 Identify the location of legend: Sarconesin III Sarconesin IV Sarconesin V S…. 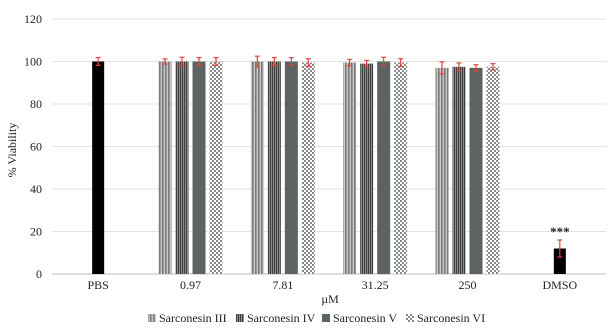
(316, 318).